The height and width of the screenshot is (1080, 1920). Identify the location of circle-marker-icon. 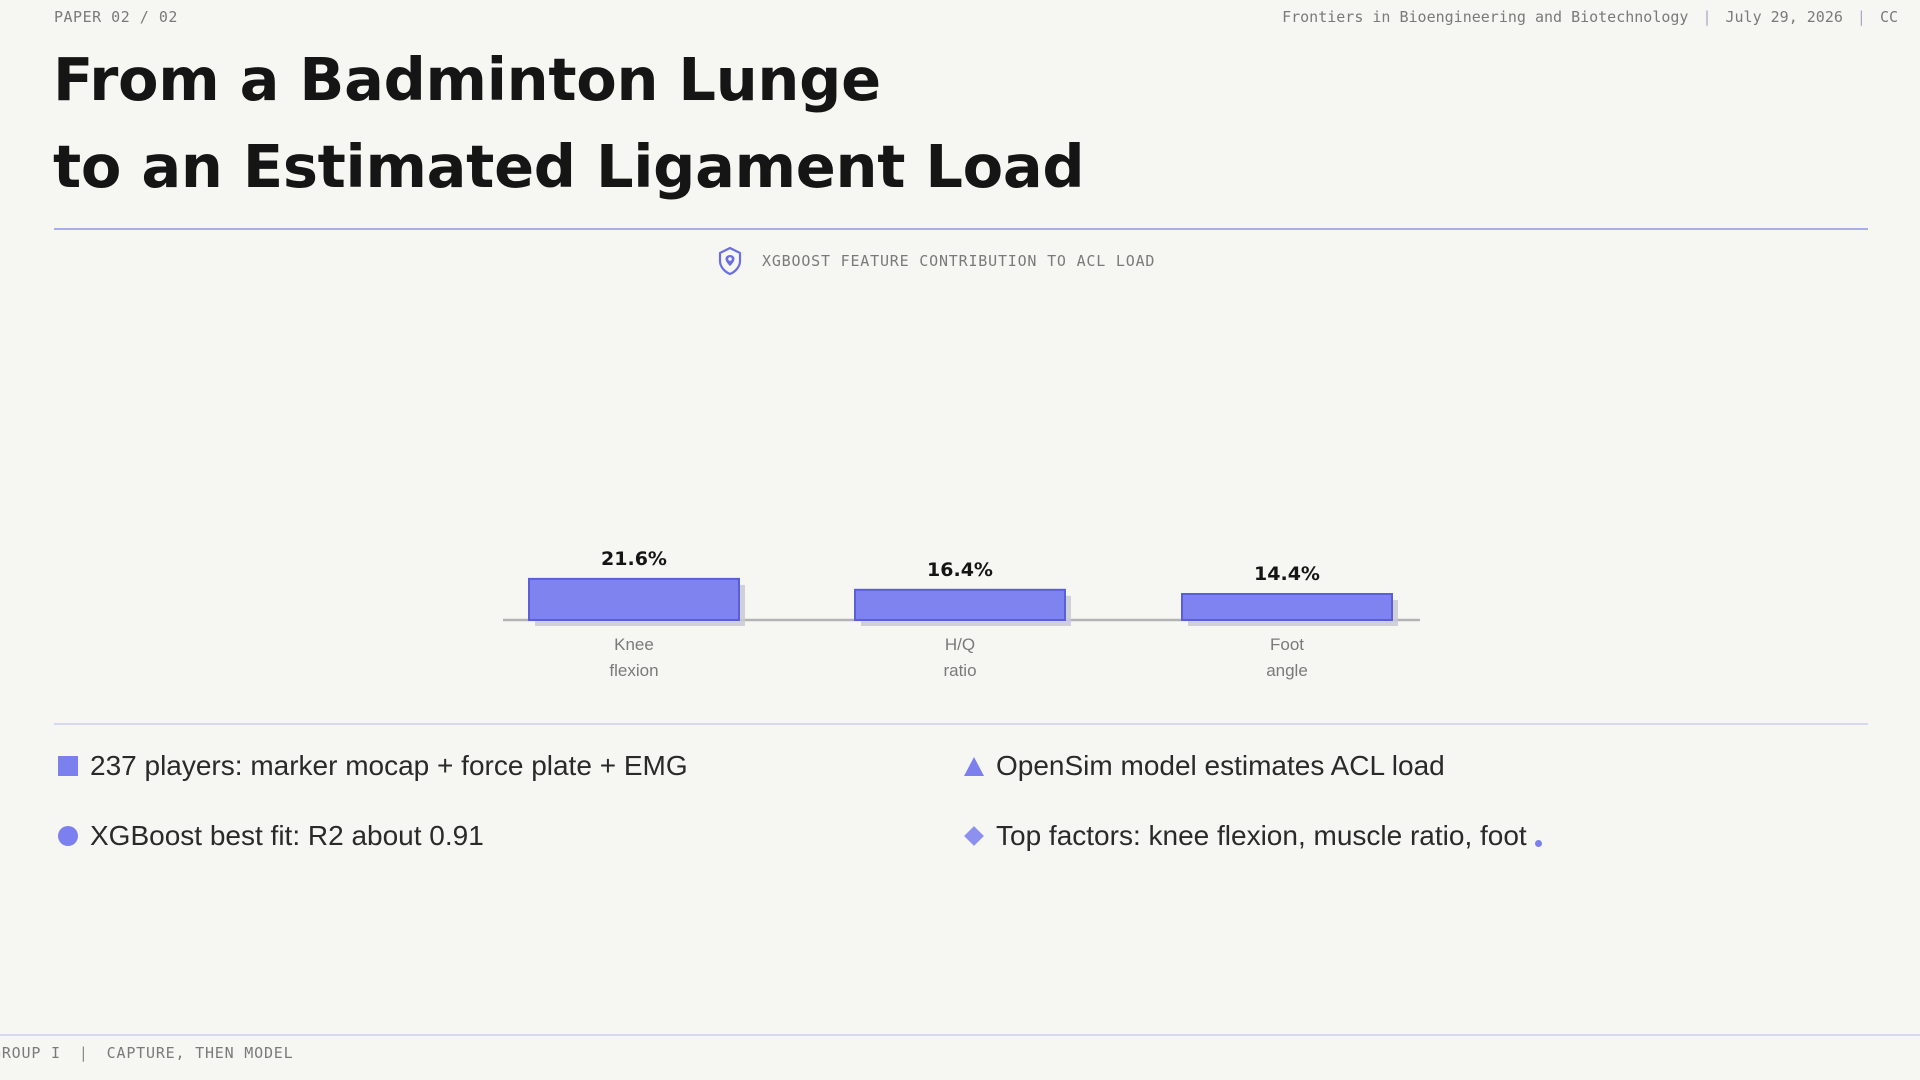
(68, 836).